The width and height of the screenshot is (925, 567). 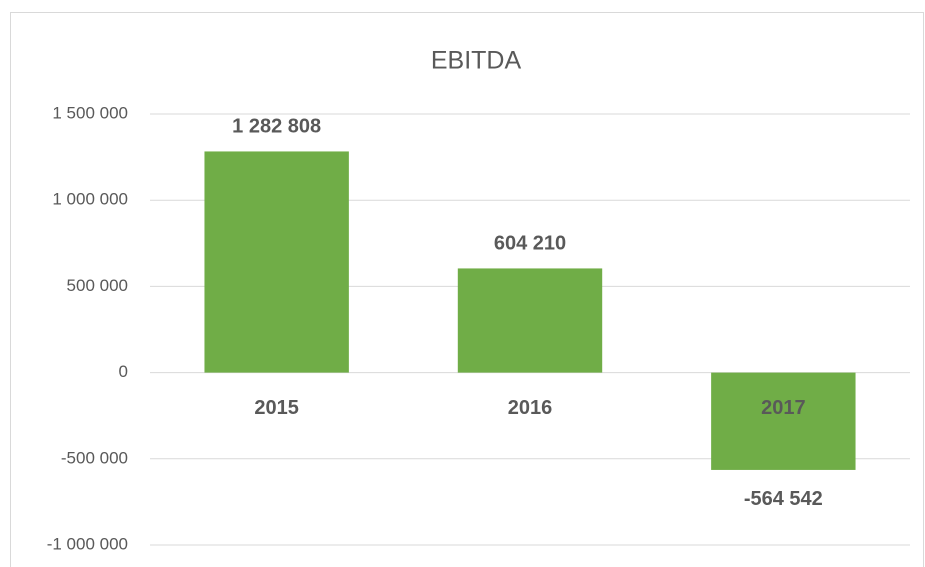 I want to click on x-tick-label: 2015, so click(x=276, y=408).